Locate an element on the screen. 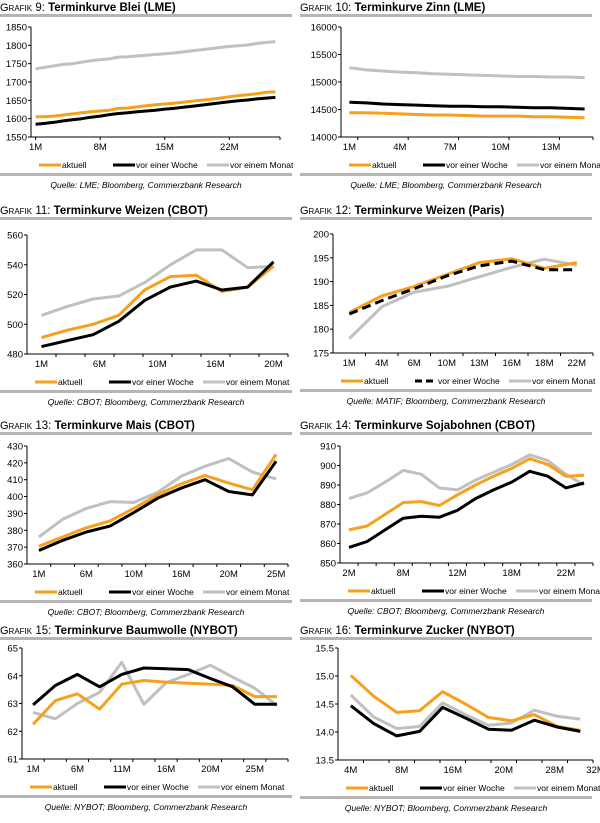 The image size is (600, 823). legend-label: aktuell is located at coordinates (65, 787).